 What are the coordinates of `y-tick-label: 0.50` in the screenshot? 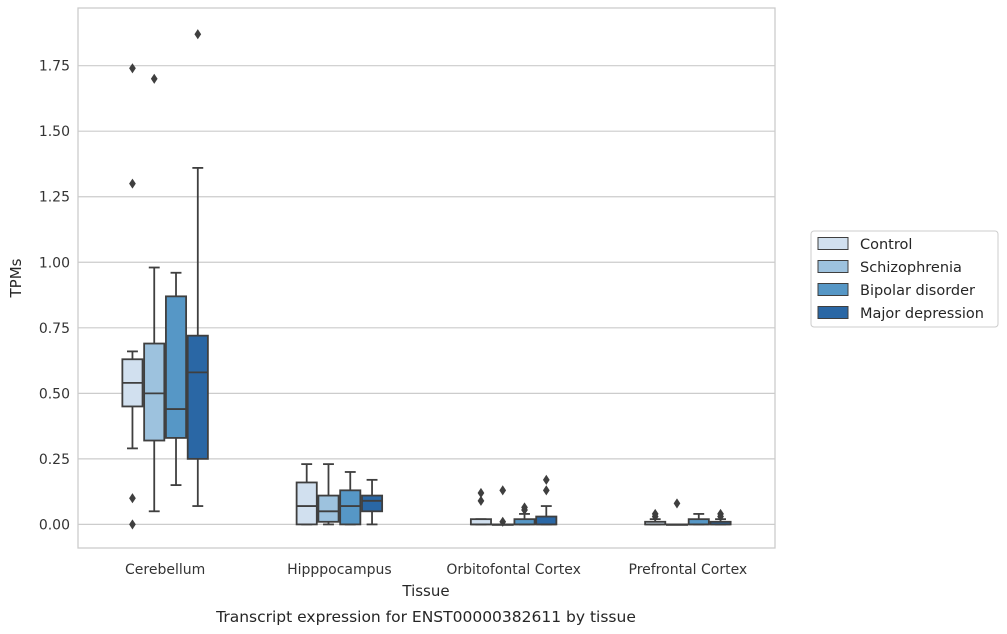 It's located at (54, 394).